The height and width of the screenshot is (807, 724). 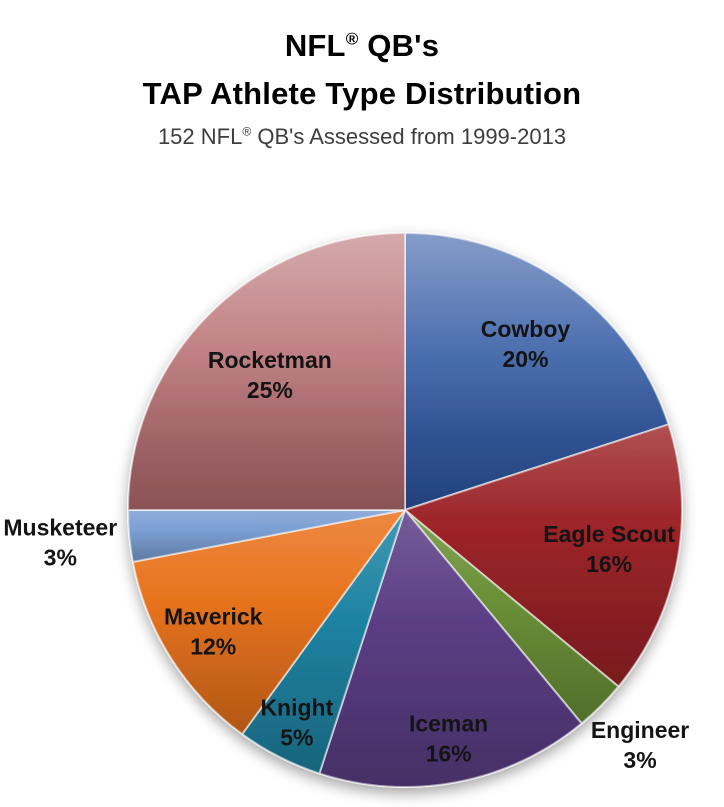 I want to click on slice-label-knight: Knight 5%, so click(x=296, y=722).